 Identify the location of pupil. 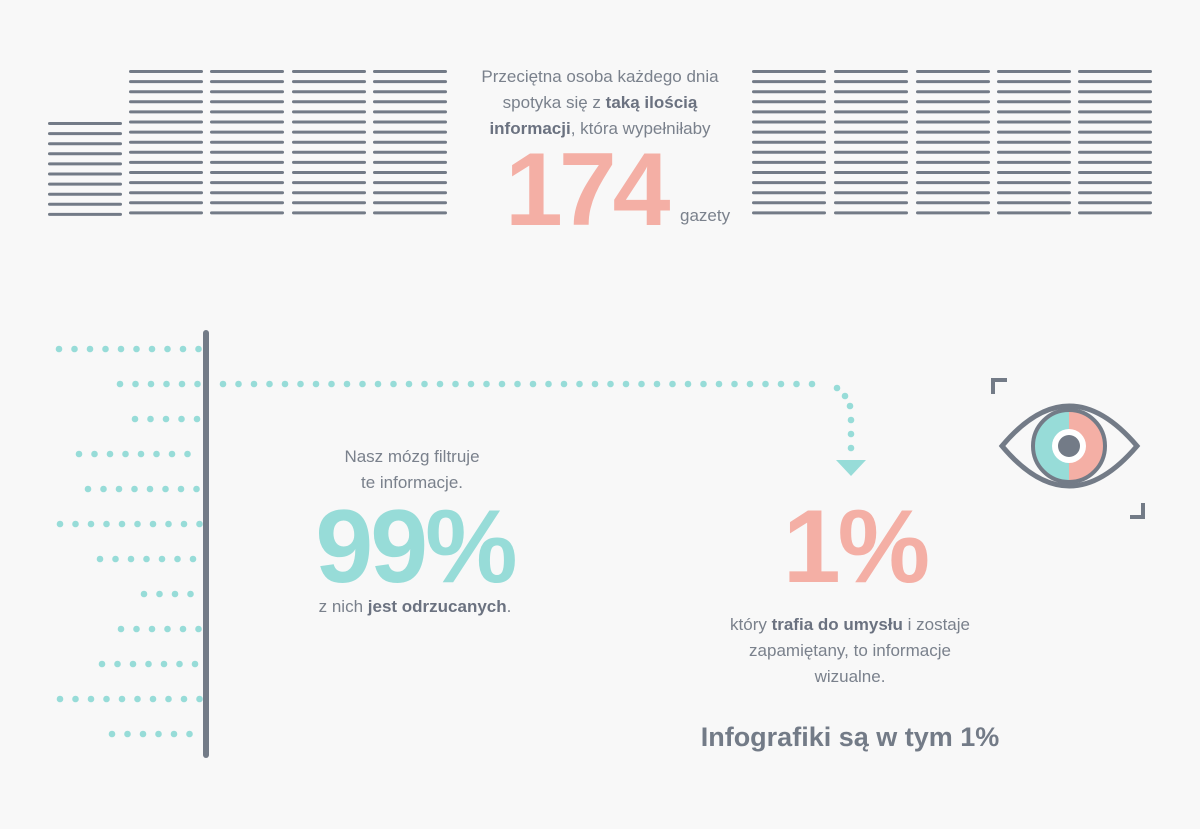
(1069, 446).